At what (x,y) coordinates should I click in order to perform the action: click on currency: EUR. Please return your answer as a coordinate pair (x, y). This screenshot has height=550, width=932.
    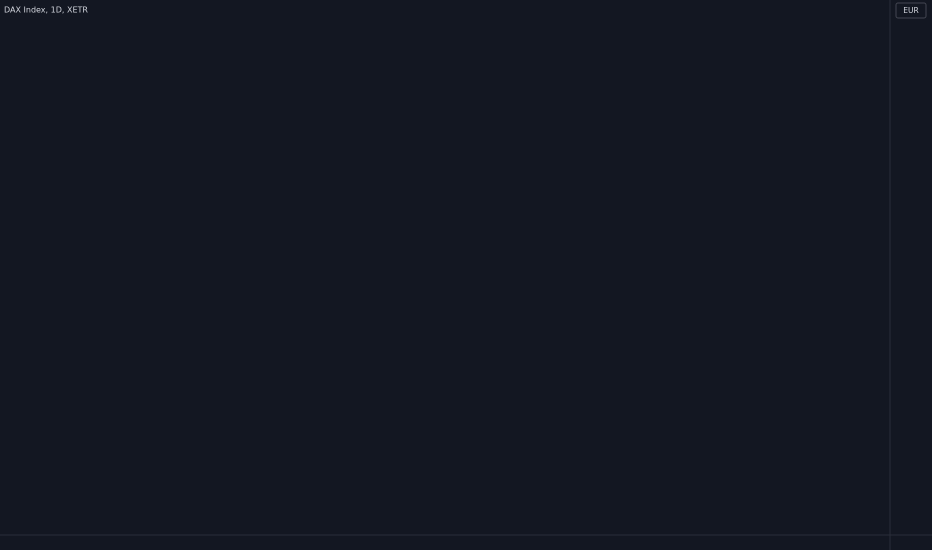
    Looking at the image, I should click on (910, 10).